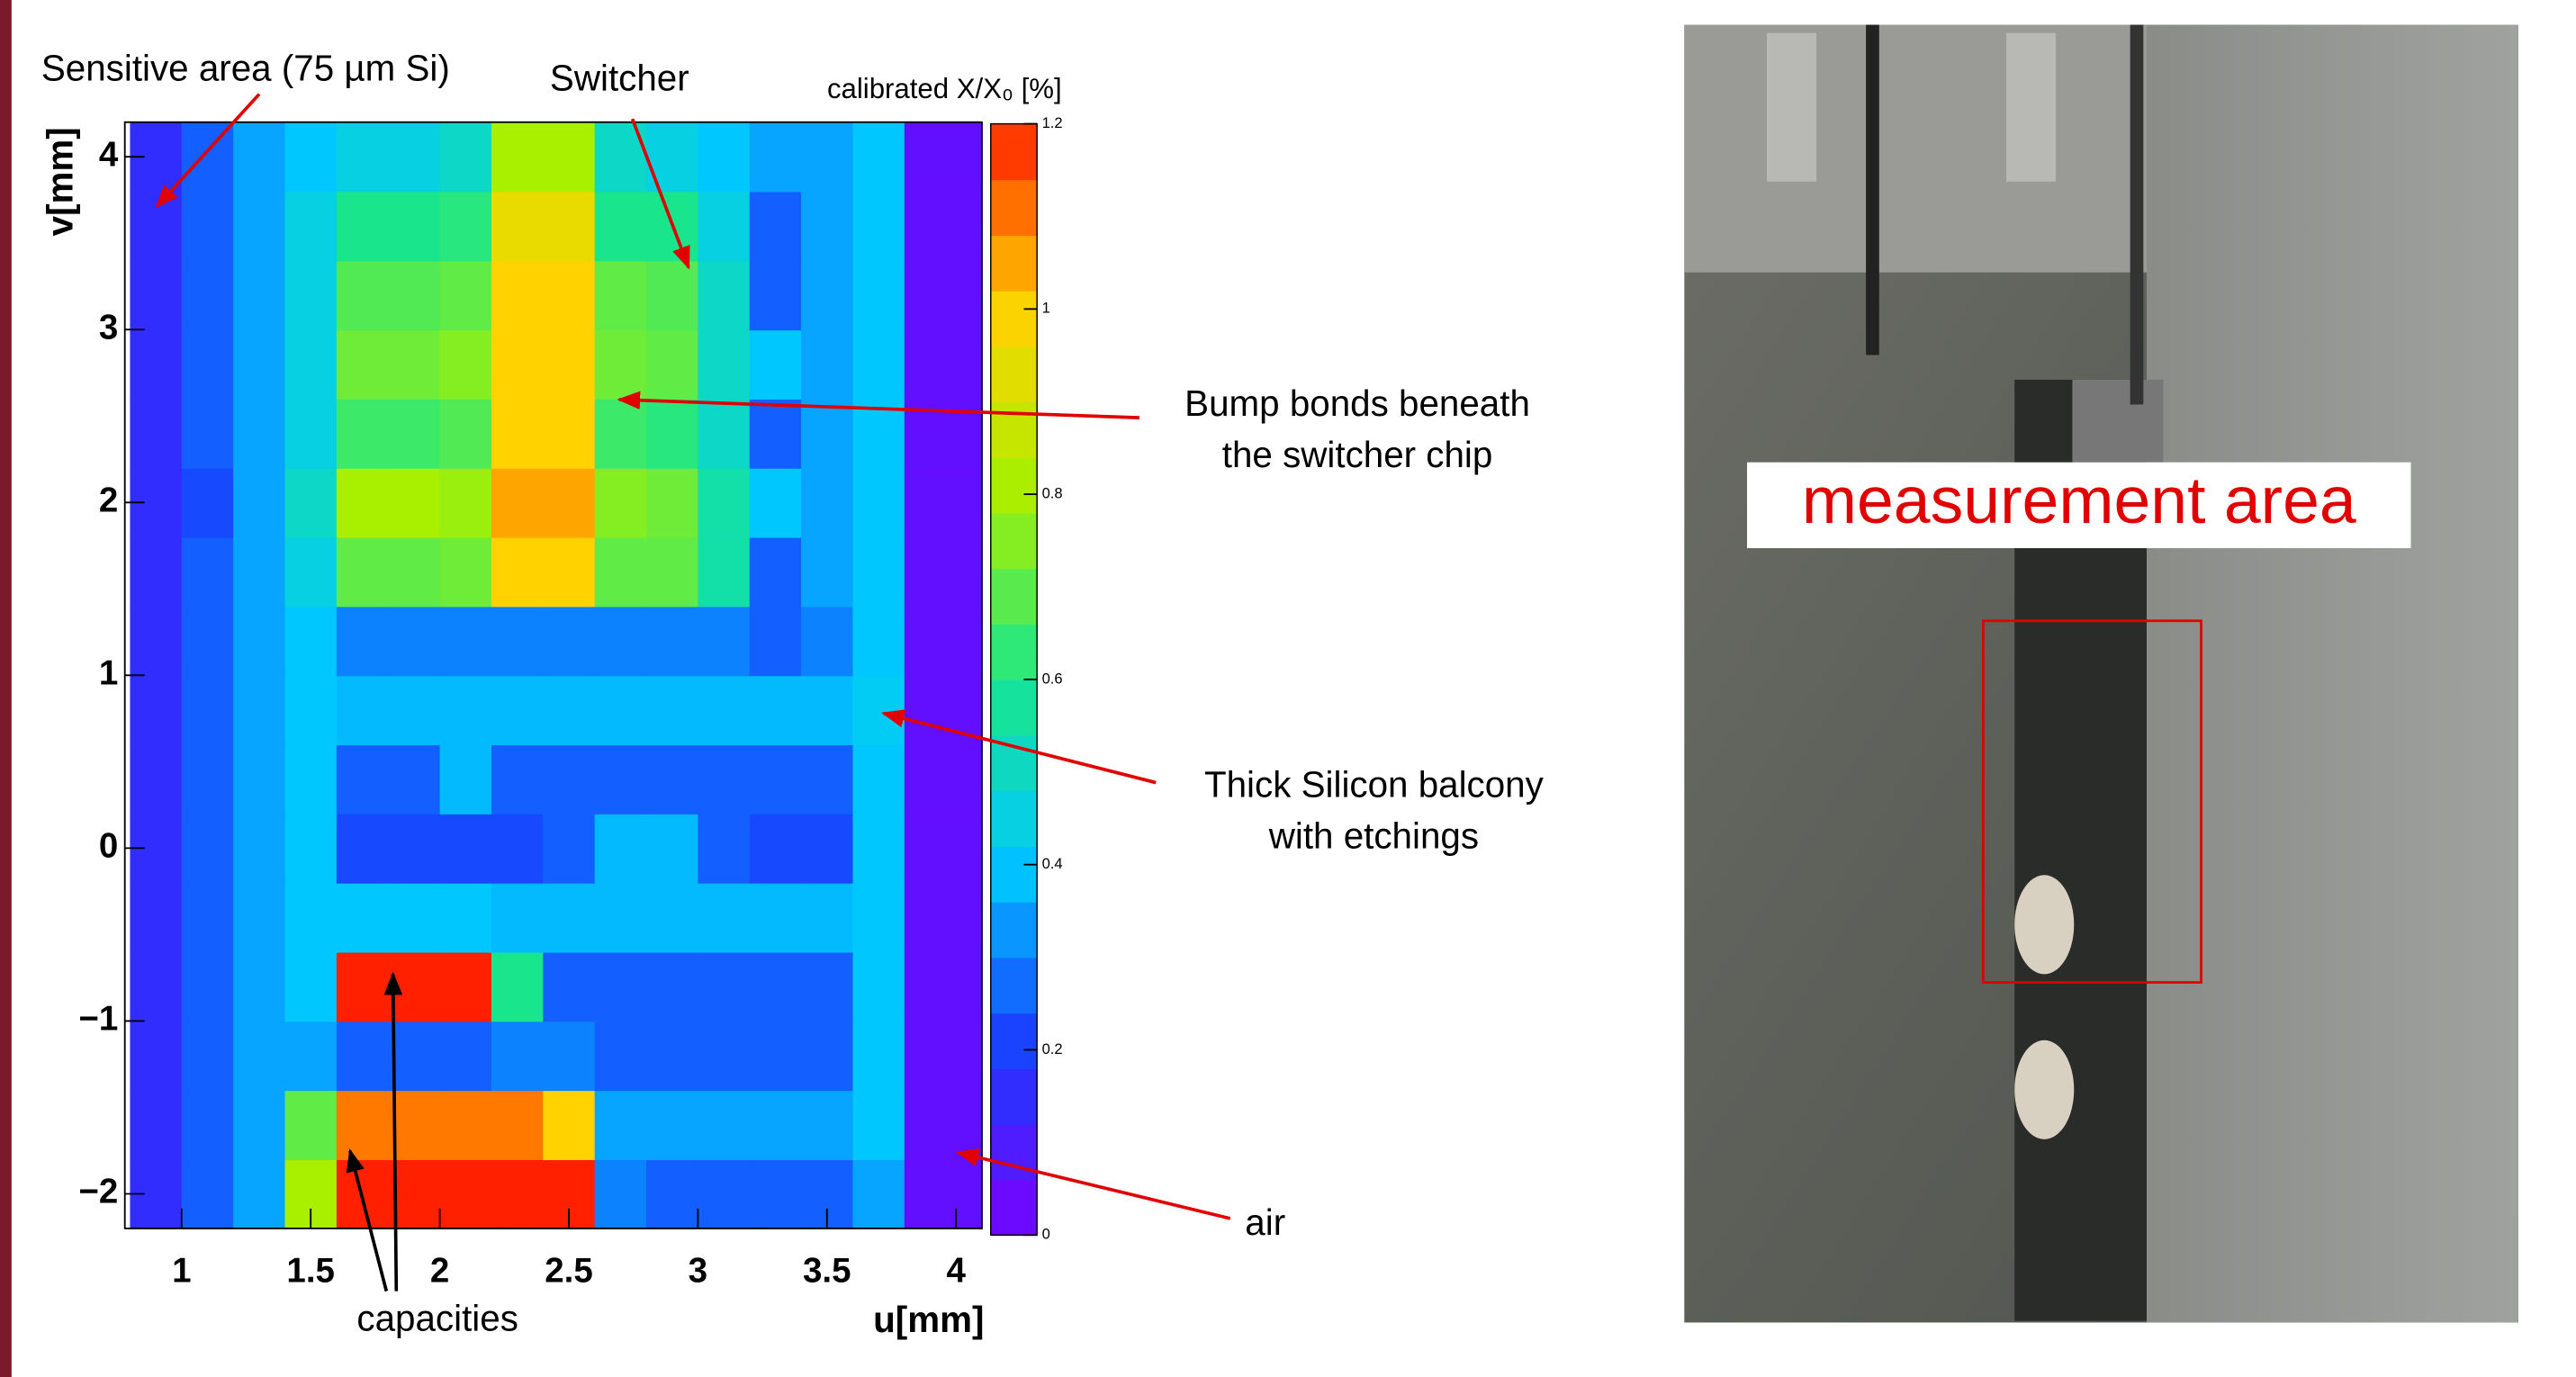 This screenshot has width=2576, height=1377. Describe the element at coordinates (698, 1271) in the screenshot. I see `x-tick-label: 3` at that location.